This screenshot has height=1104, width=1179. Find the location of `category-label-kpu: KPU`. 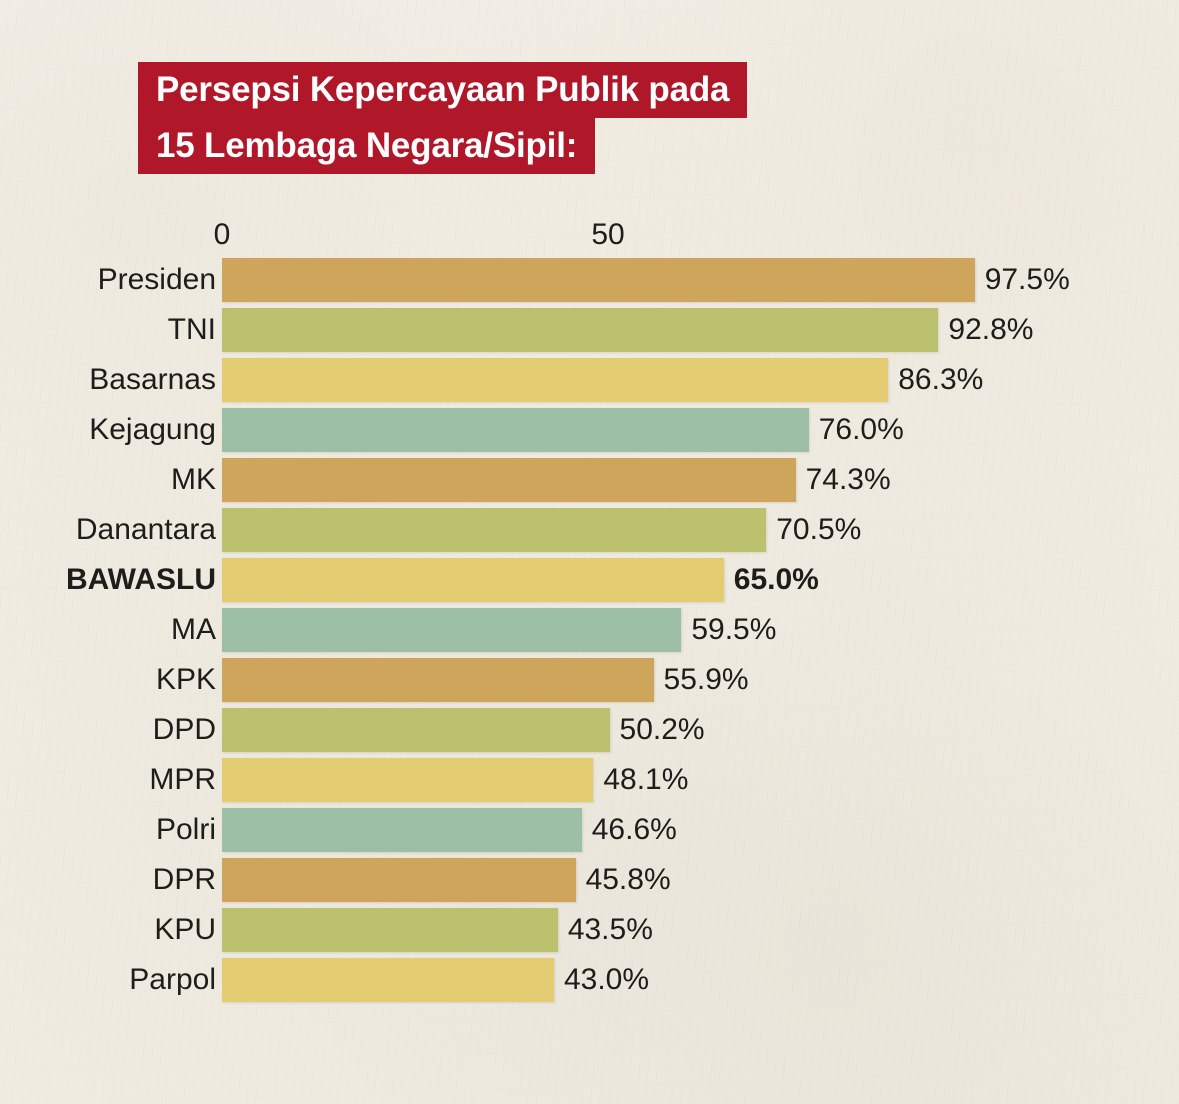

category-label-kpu: KPU is located at coordinates (185, 929).